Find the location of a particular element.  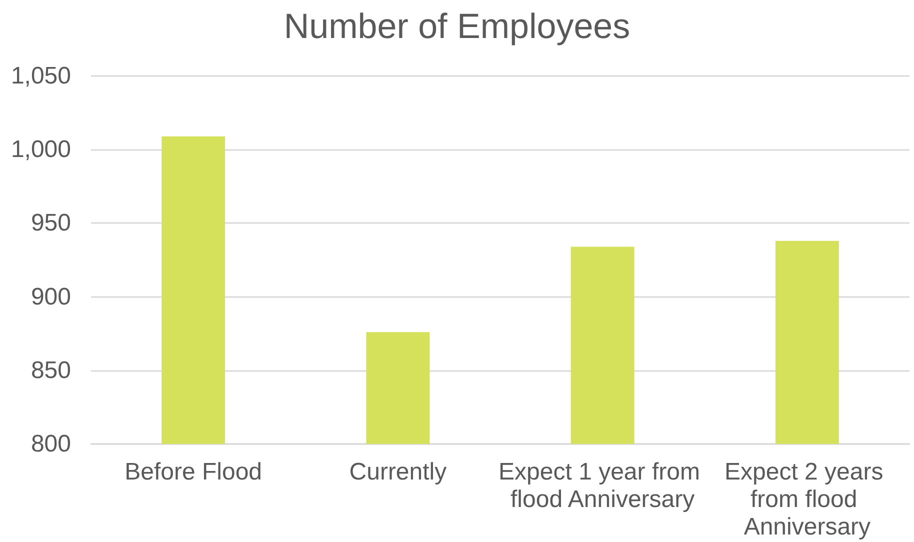

x-tick-label: Currently is located at coordinates (398, 472).